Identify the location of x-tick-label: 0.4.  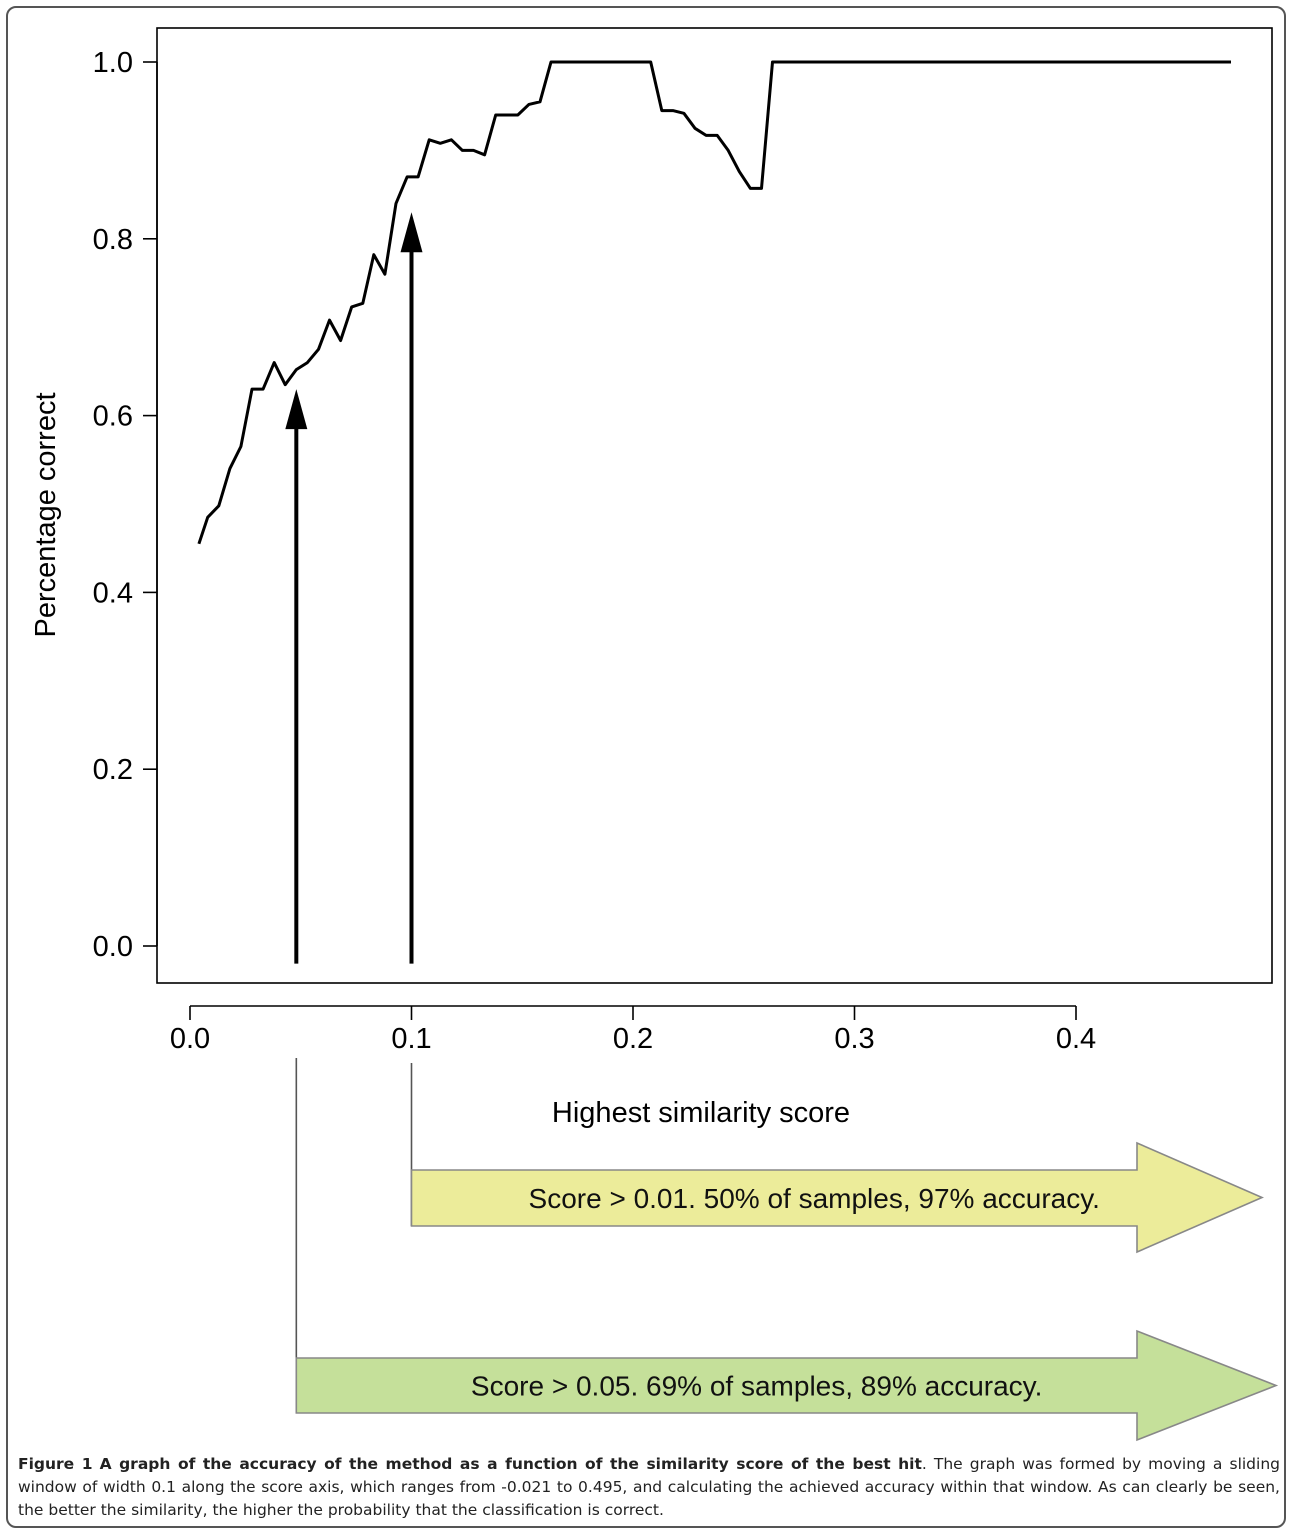
(1076, 1039).